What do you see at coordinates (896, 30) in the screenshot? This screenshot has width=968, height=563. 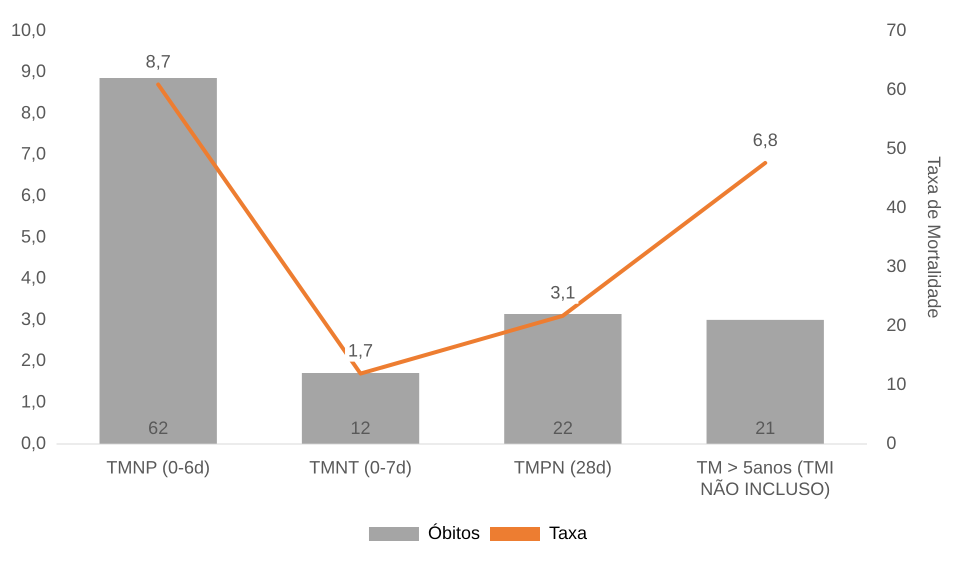 I see `y2-tick-label: 70` at bounding box center [896, 30].